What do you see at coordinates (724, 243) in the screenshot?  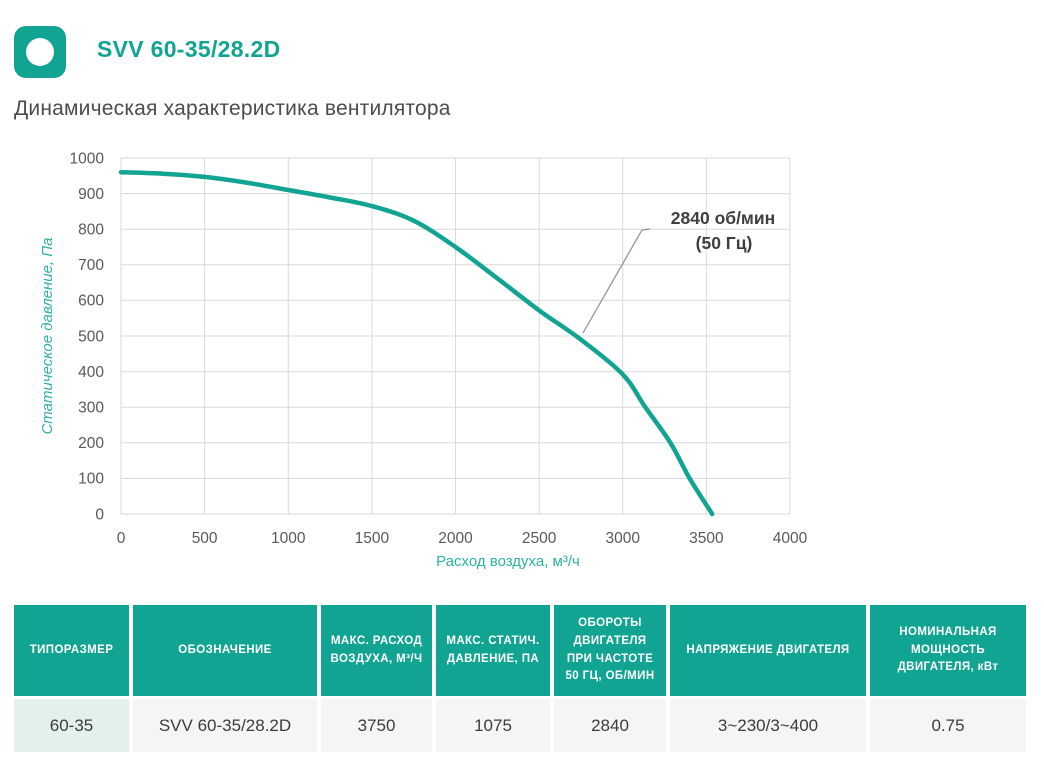 I see `annotation-frequency-label: (50 Гц)` at bounding box center [724, 243].